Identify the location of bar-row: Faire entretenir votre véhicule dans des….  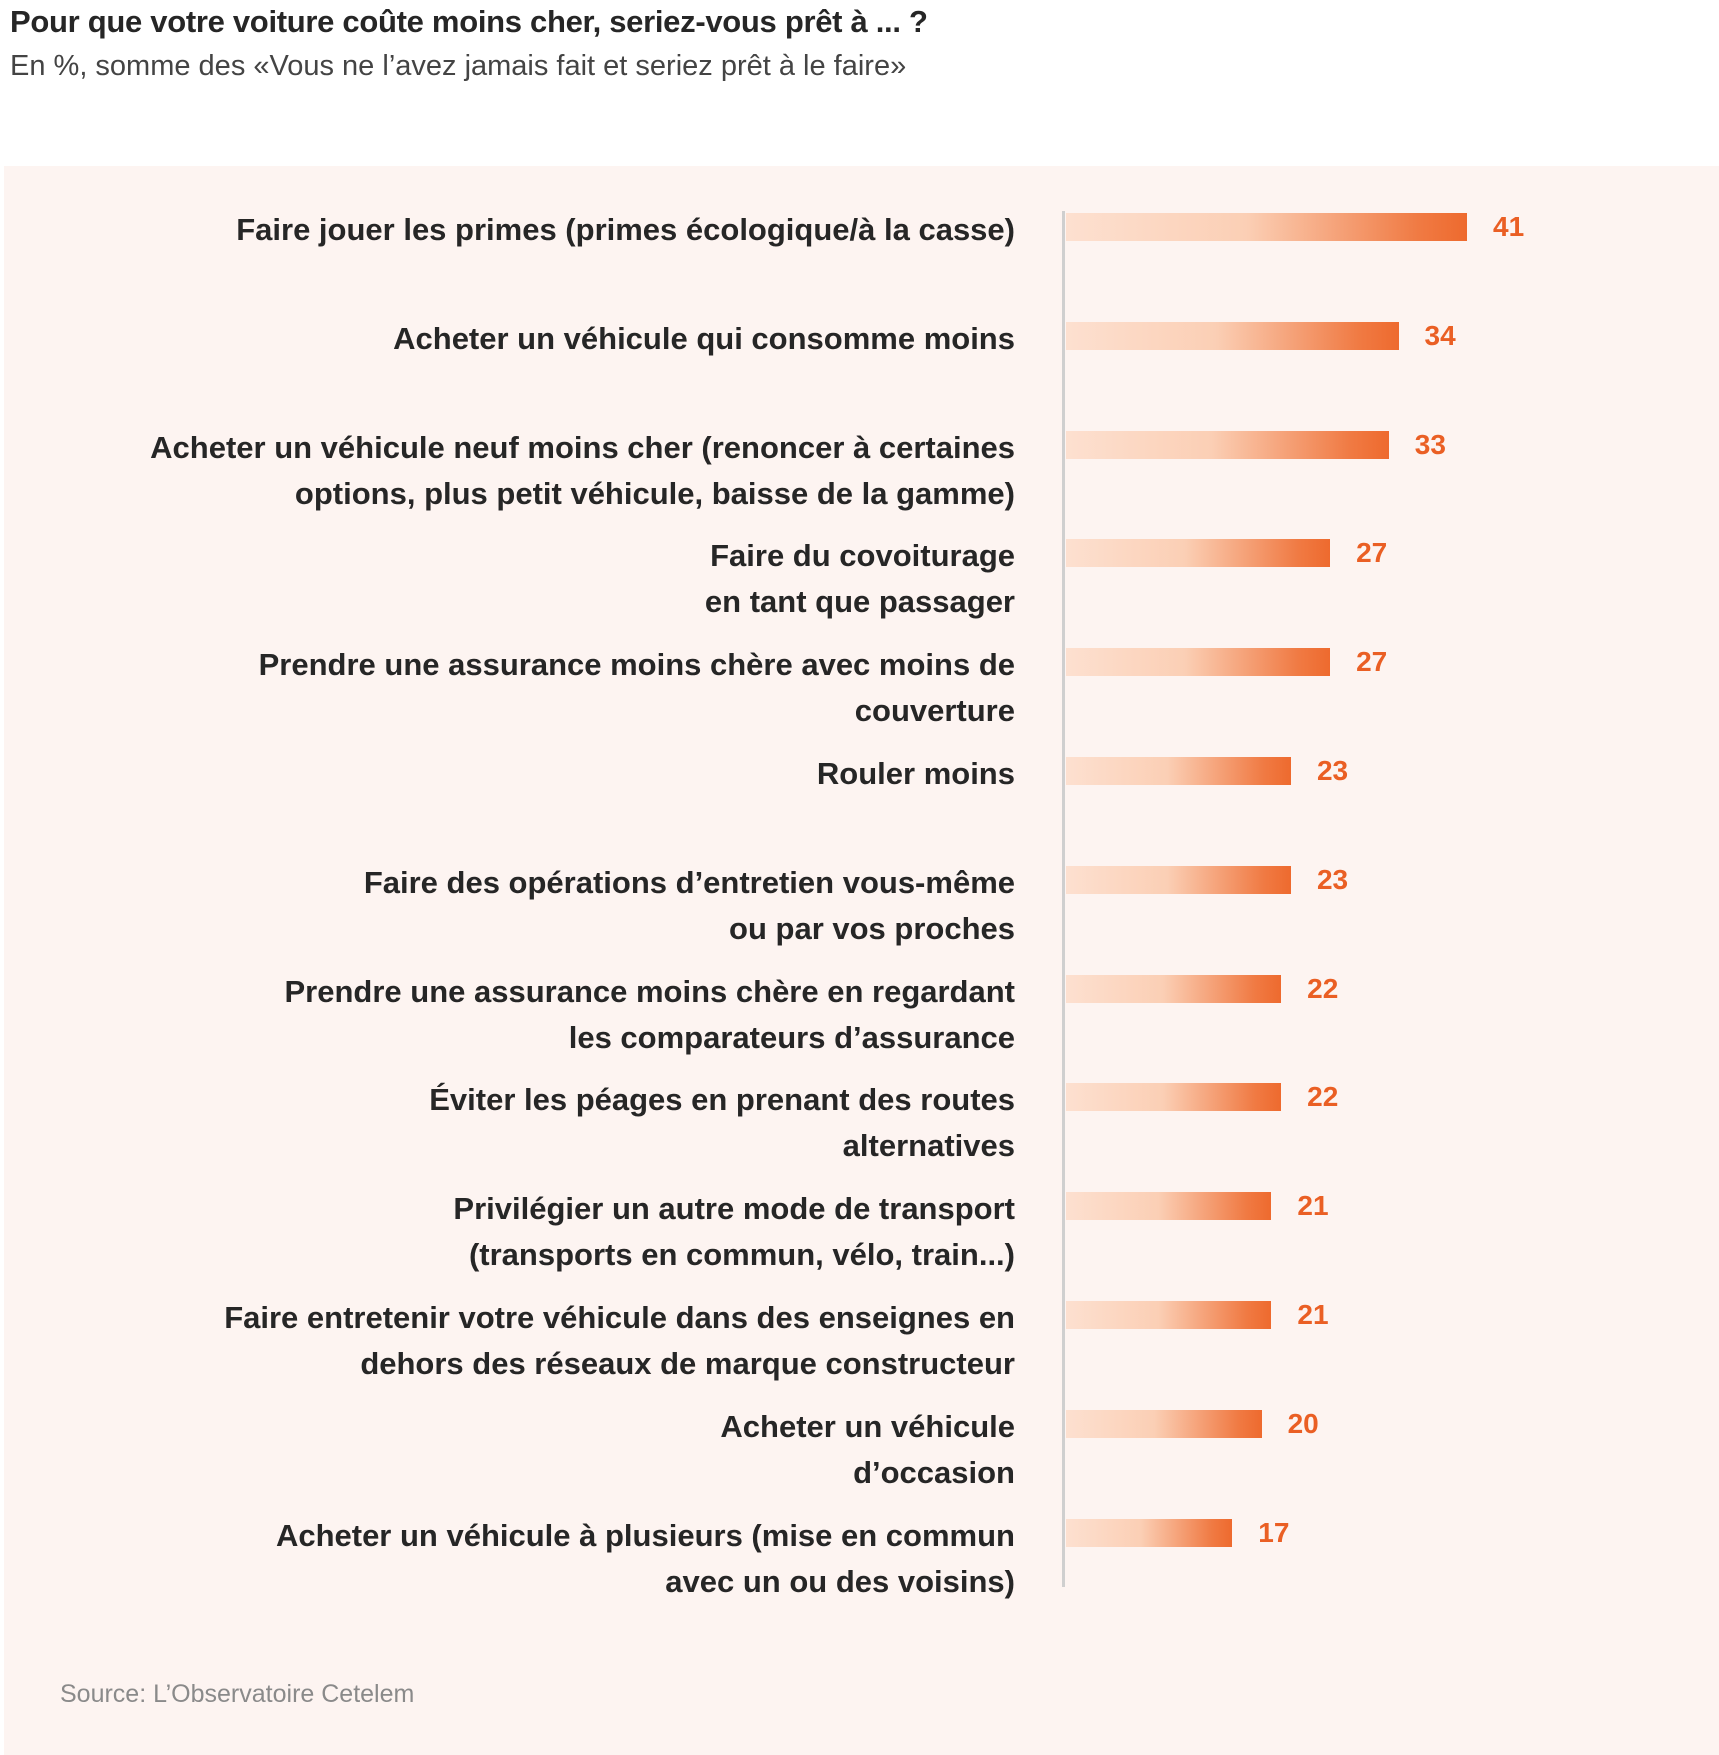
(859, 1354).